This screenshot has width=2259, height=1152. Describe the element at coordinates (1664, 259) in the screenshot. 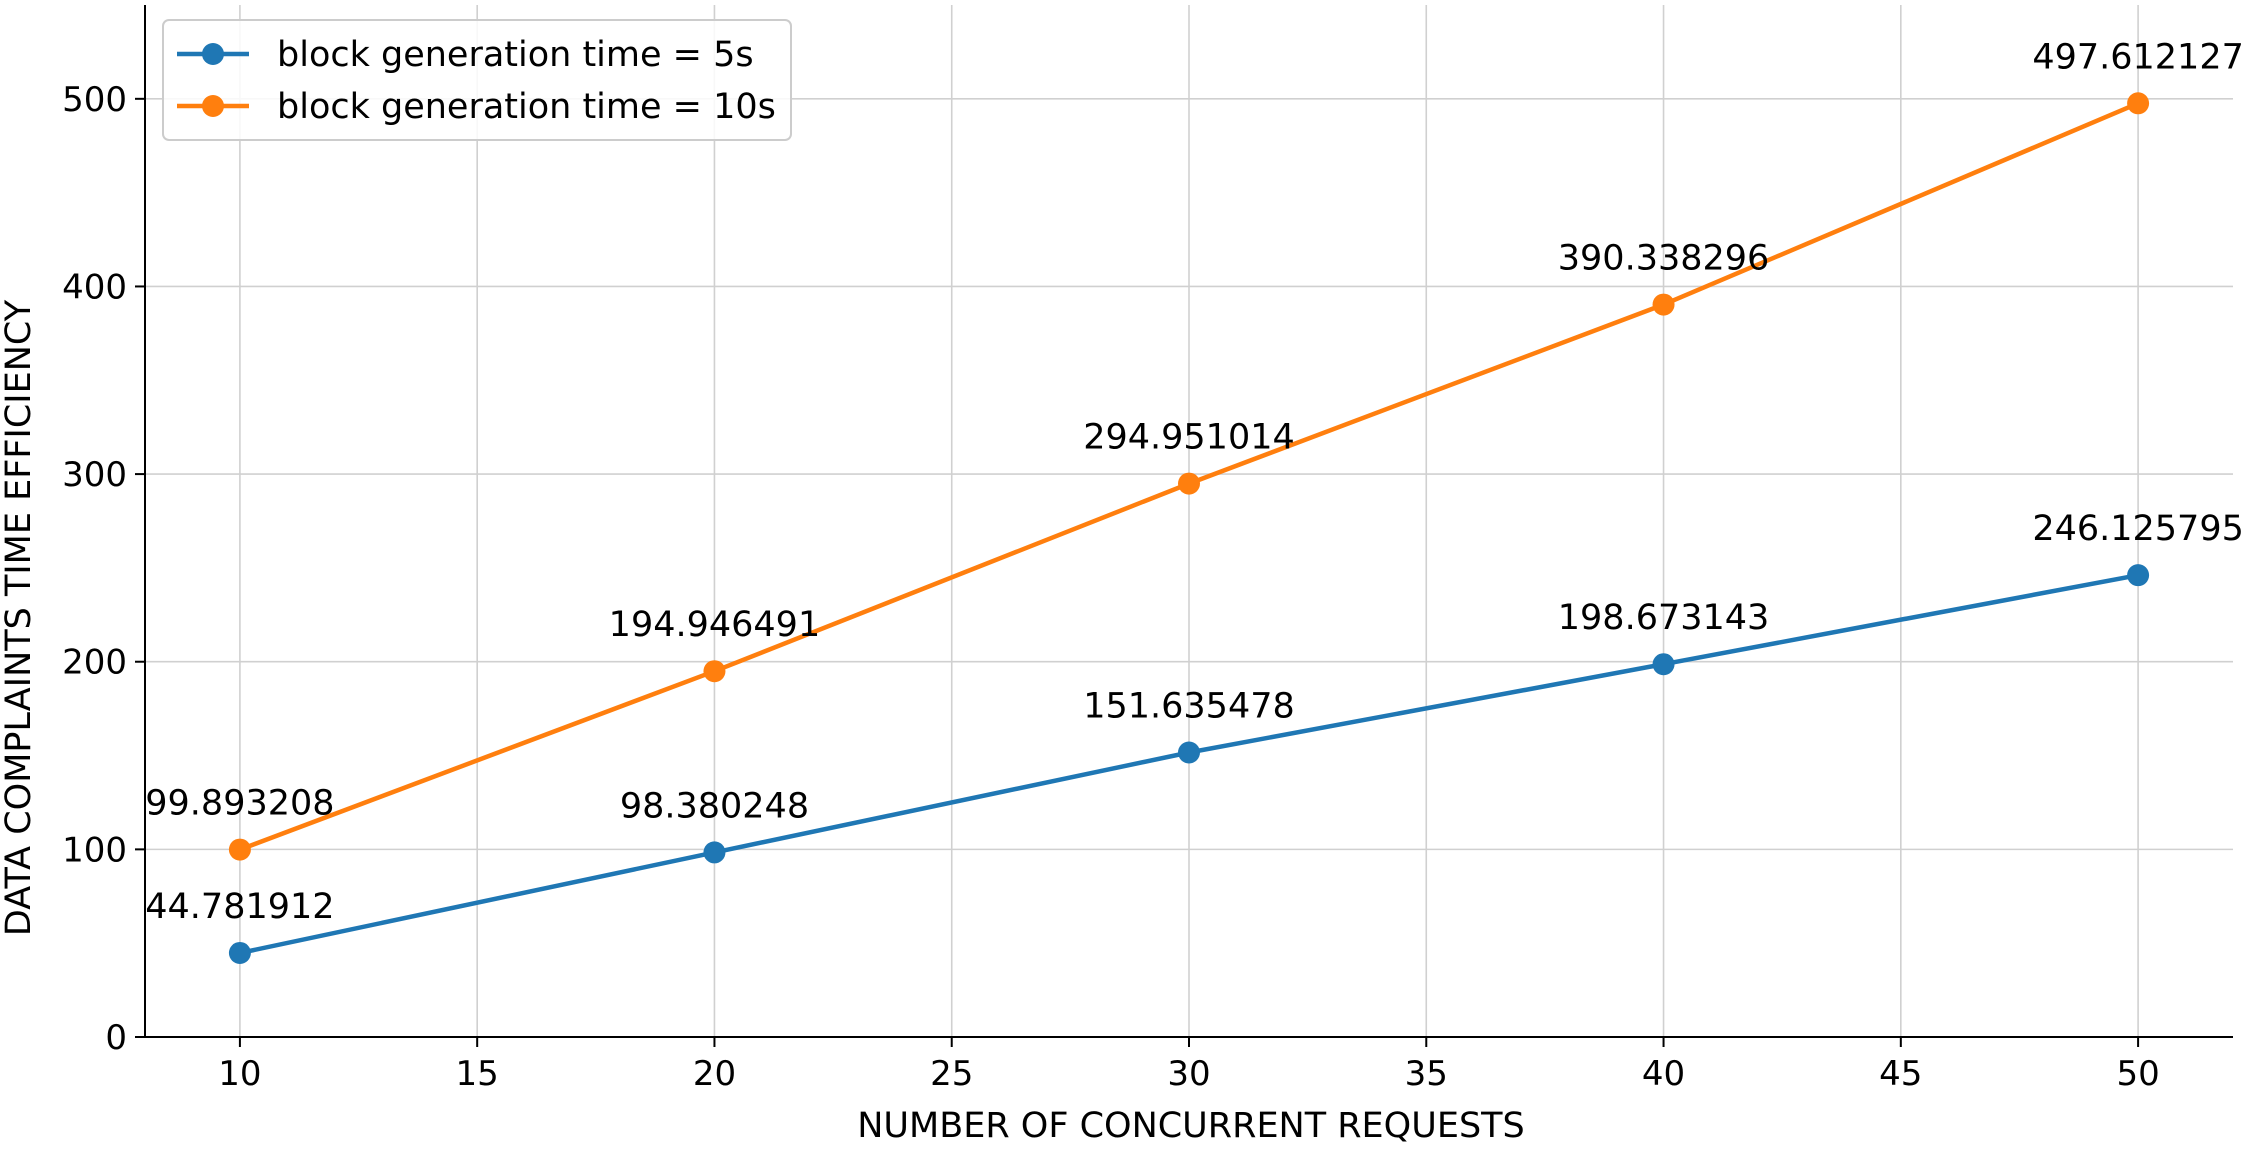

I see `data-label: 390.338296` at that location.